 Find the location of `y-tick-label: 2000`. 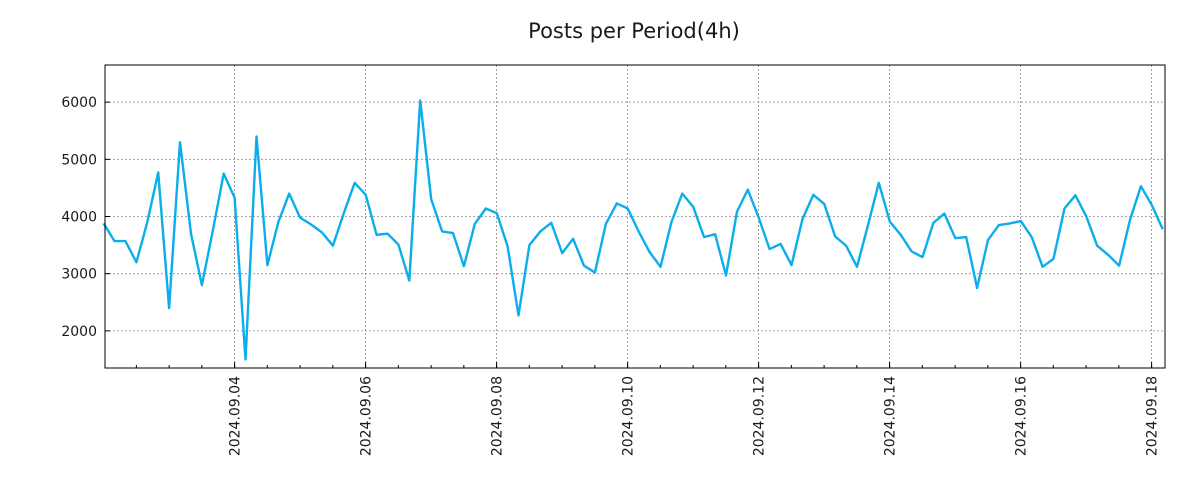

y-tick-label: 2000 is located at coordinates (79, 332).